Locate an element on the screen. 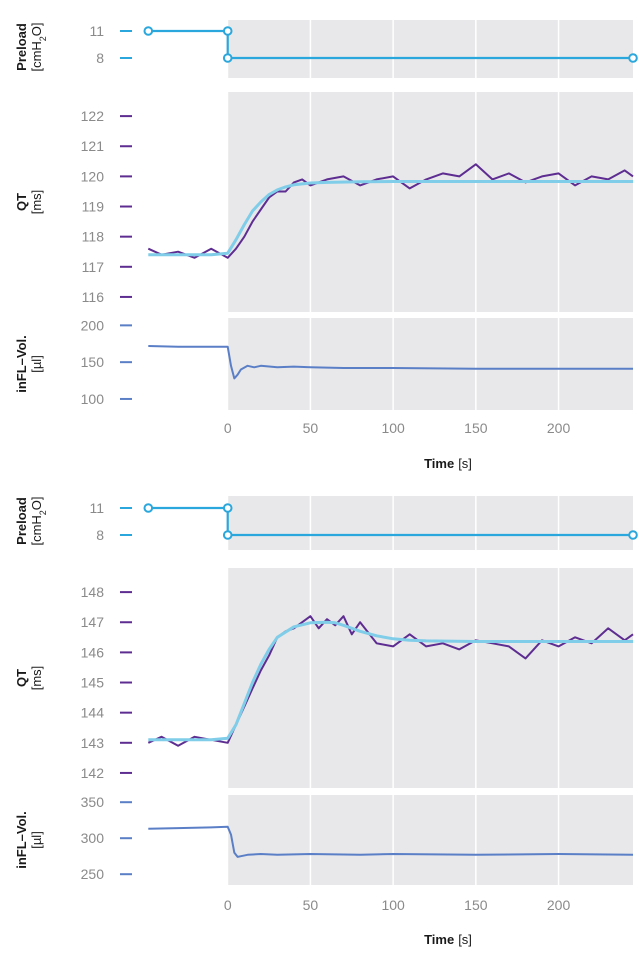 The height and width of the screenshot is (954, 639). qt-tick-label: 144 is located at coordinates (93, 713).